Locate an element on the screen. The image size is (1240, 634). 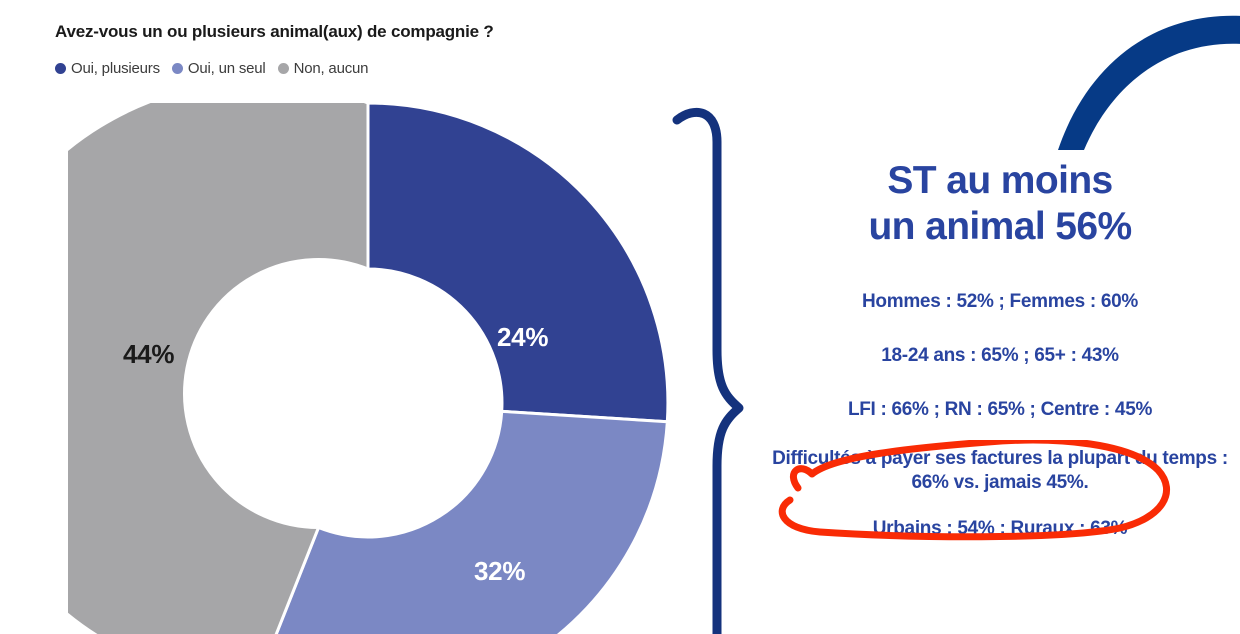
donut-value-label-oui-un-seul: 32% is located at coordinates (500, 571).